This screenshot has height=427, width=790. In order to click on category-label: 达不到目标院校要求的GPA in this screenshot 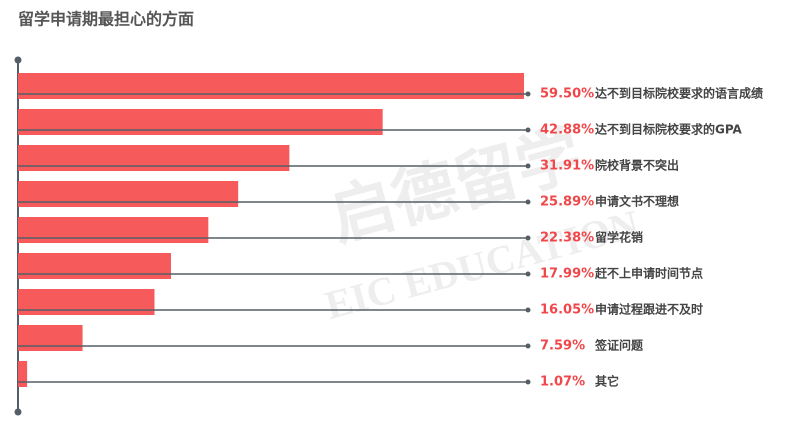, I will do `click(669, 129)`.